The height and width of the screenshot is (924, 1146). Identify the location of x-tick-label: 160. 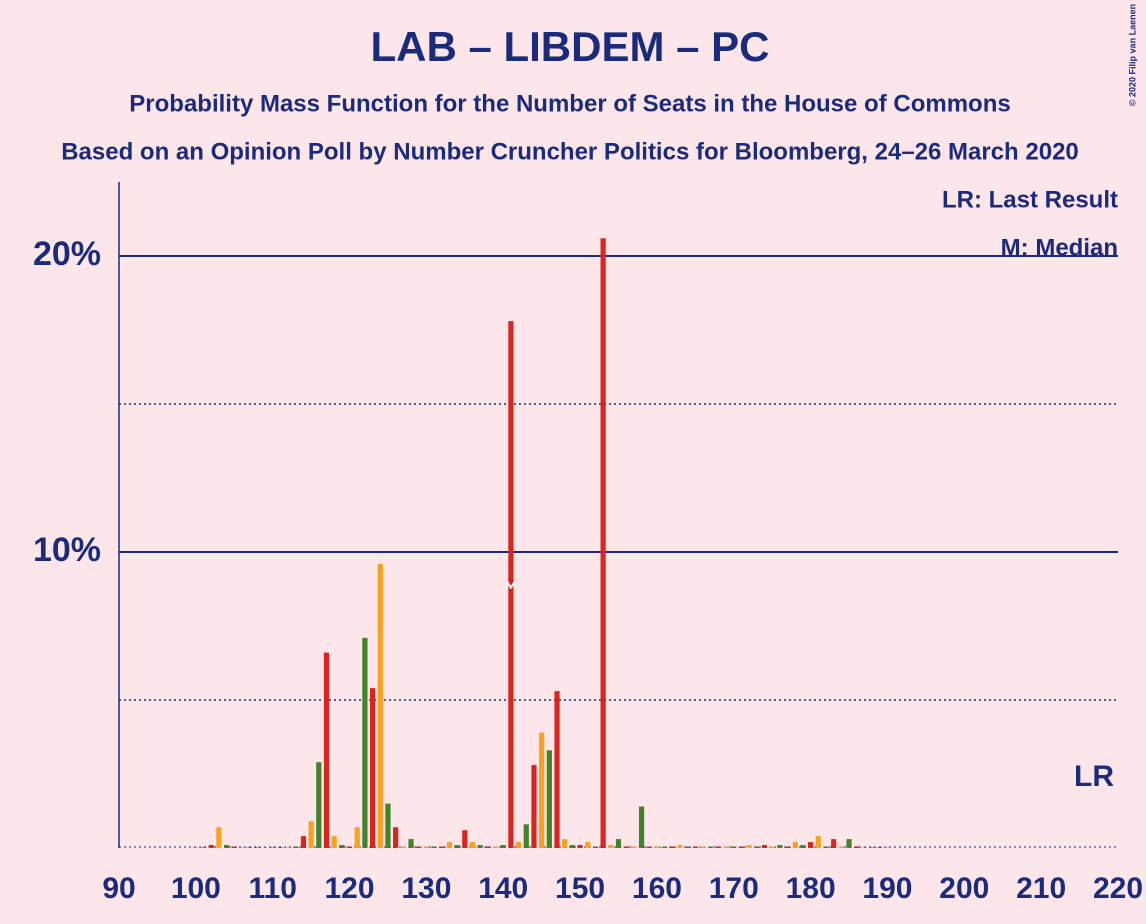
(657, 888).